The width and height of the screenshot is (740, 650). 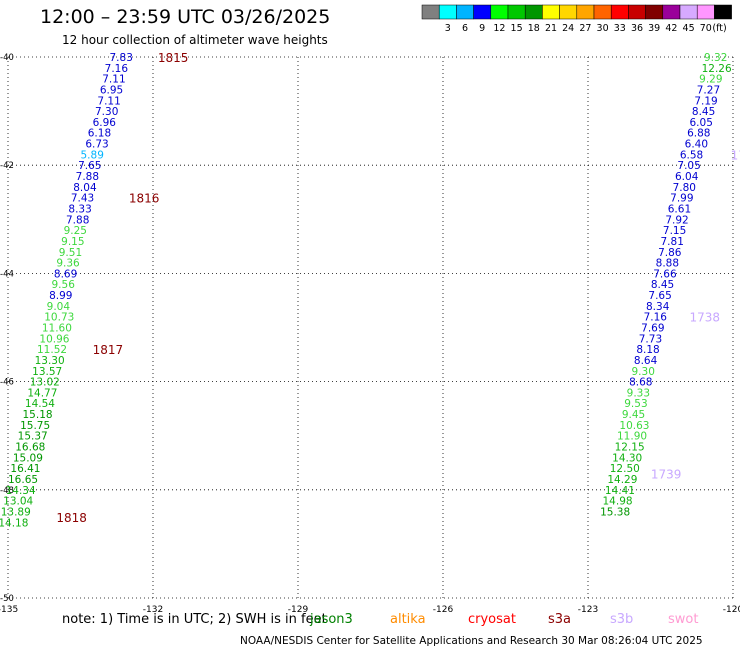 What do you see at coordinates (482, 28) in the screenshot?
I see `legend-tick-label: 9` at bounding box center [482, 28].